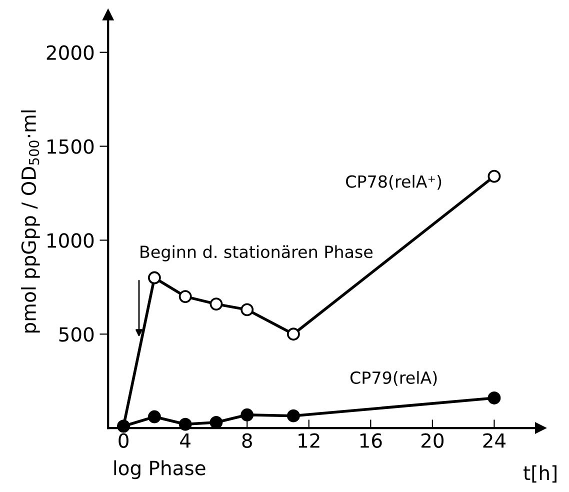 This screenshot has width=569, height=492. Describe the element at coordinates (371, 440) in the screenshot. I see `x-tick-label: 16` at that location.